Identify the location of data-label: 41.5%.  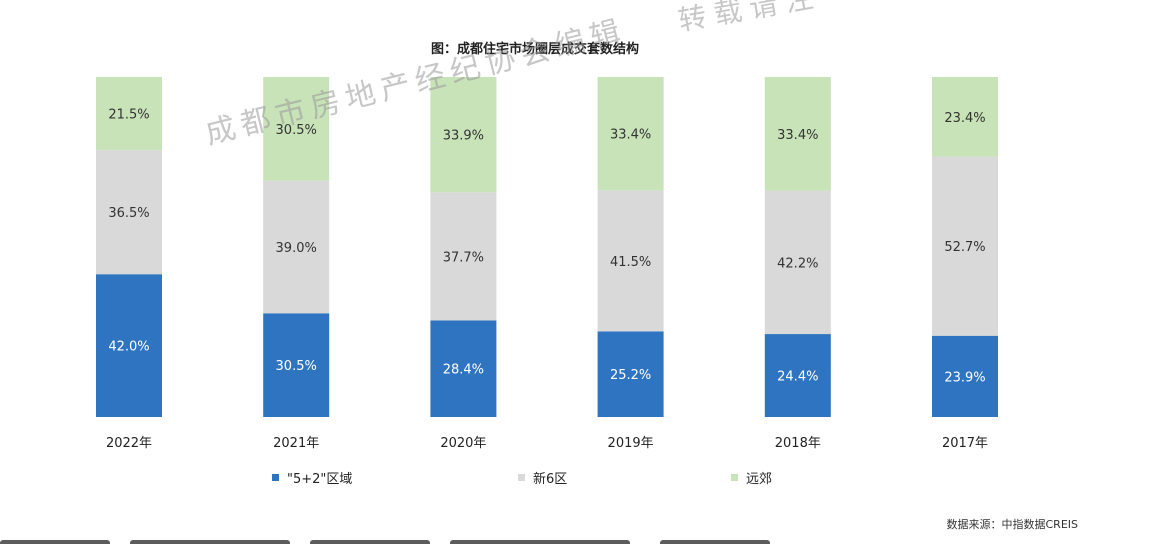
(630, 262).